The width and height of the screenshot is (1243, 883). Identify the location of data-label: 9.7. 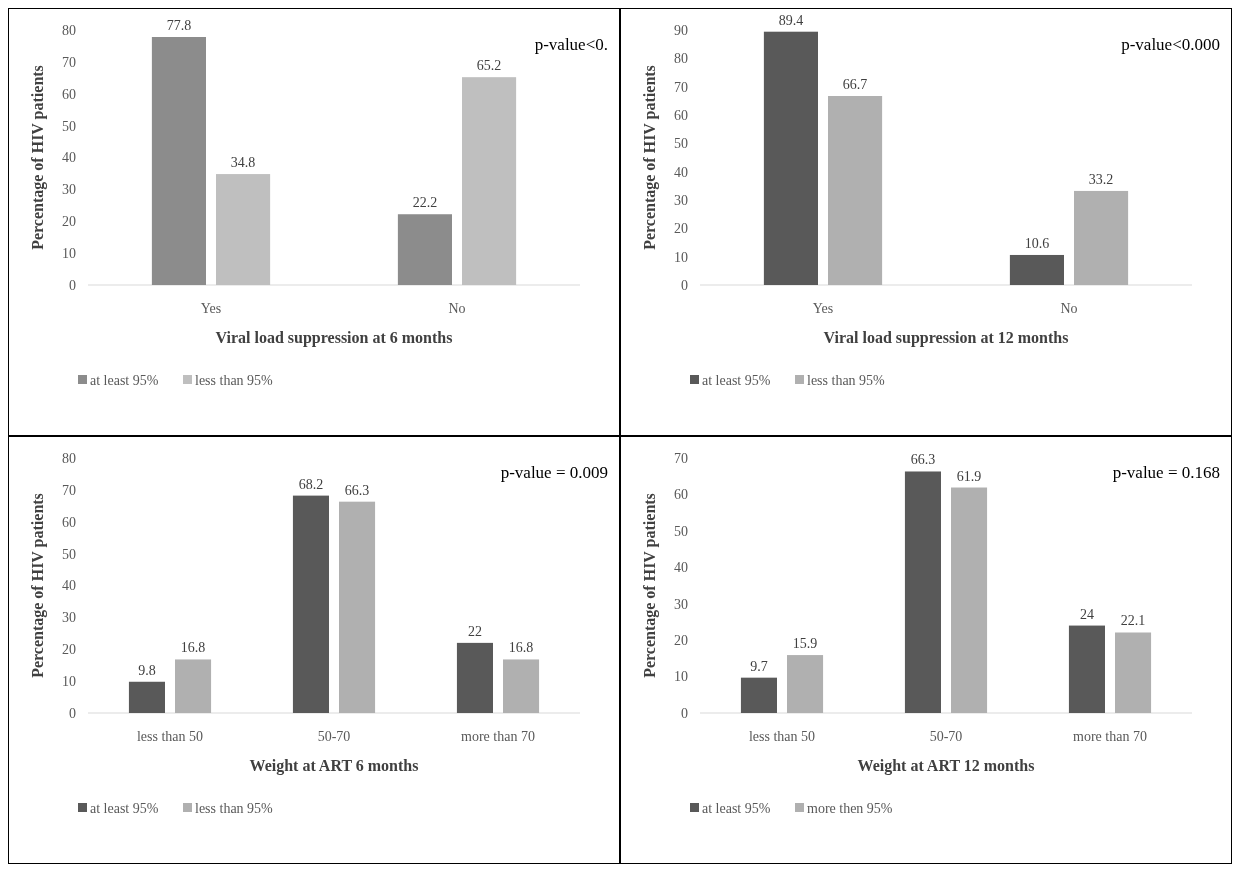
(759, 666).